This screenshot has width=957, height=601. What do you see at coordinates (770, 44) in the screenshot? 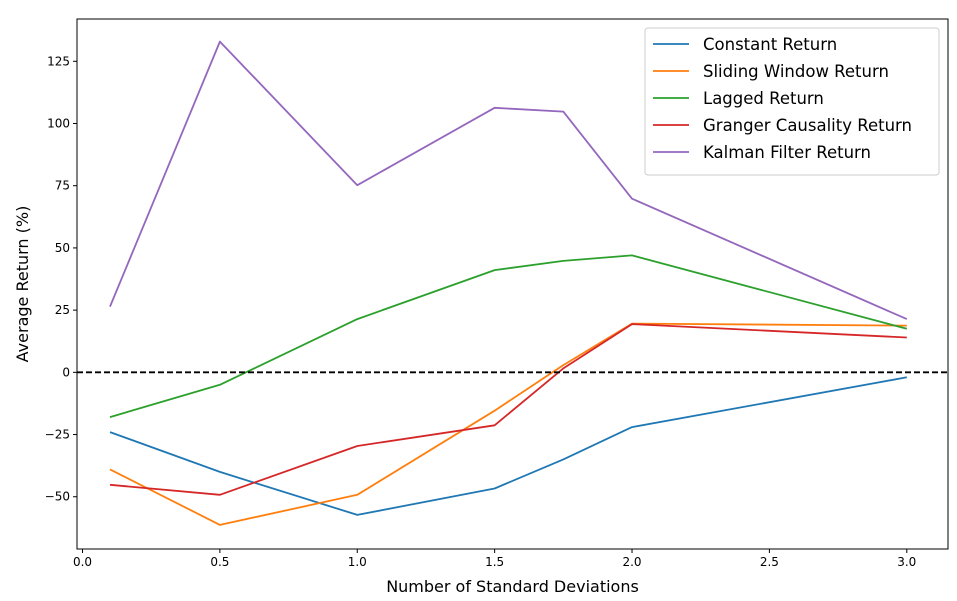
I see `legend-label-0: Constant Return` at bounding box center [770, 44].